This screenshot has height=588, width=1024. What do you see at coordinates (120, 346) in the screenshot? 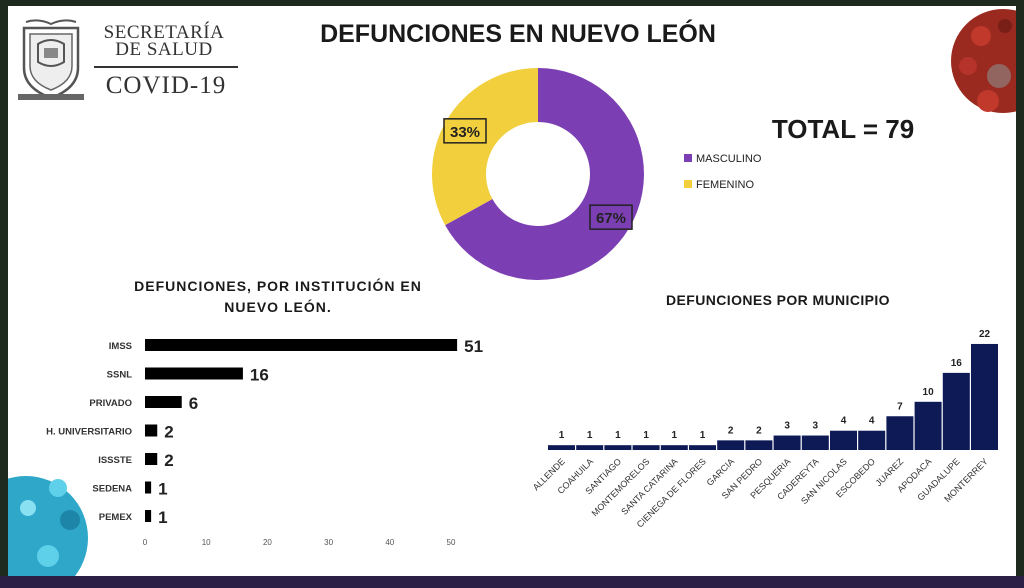
I see `institution-label: IMSS` at bounding box center [120, 346].